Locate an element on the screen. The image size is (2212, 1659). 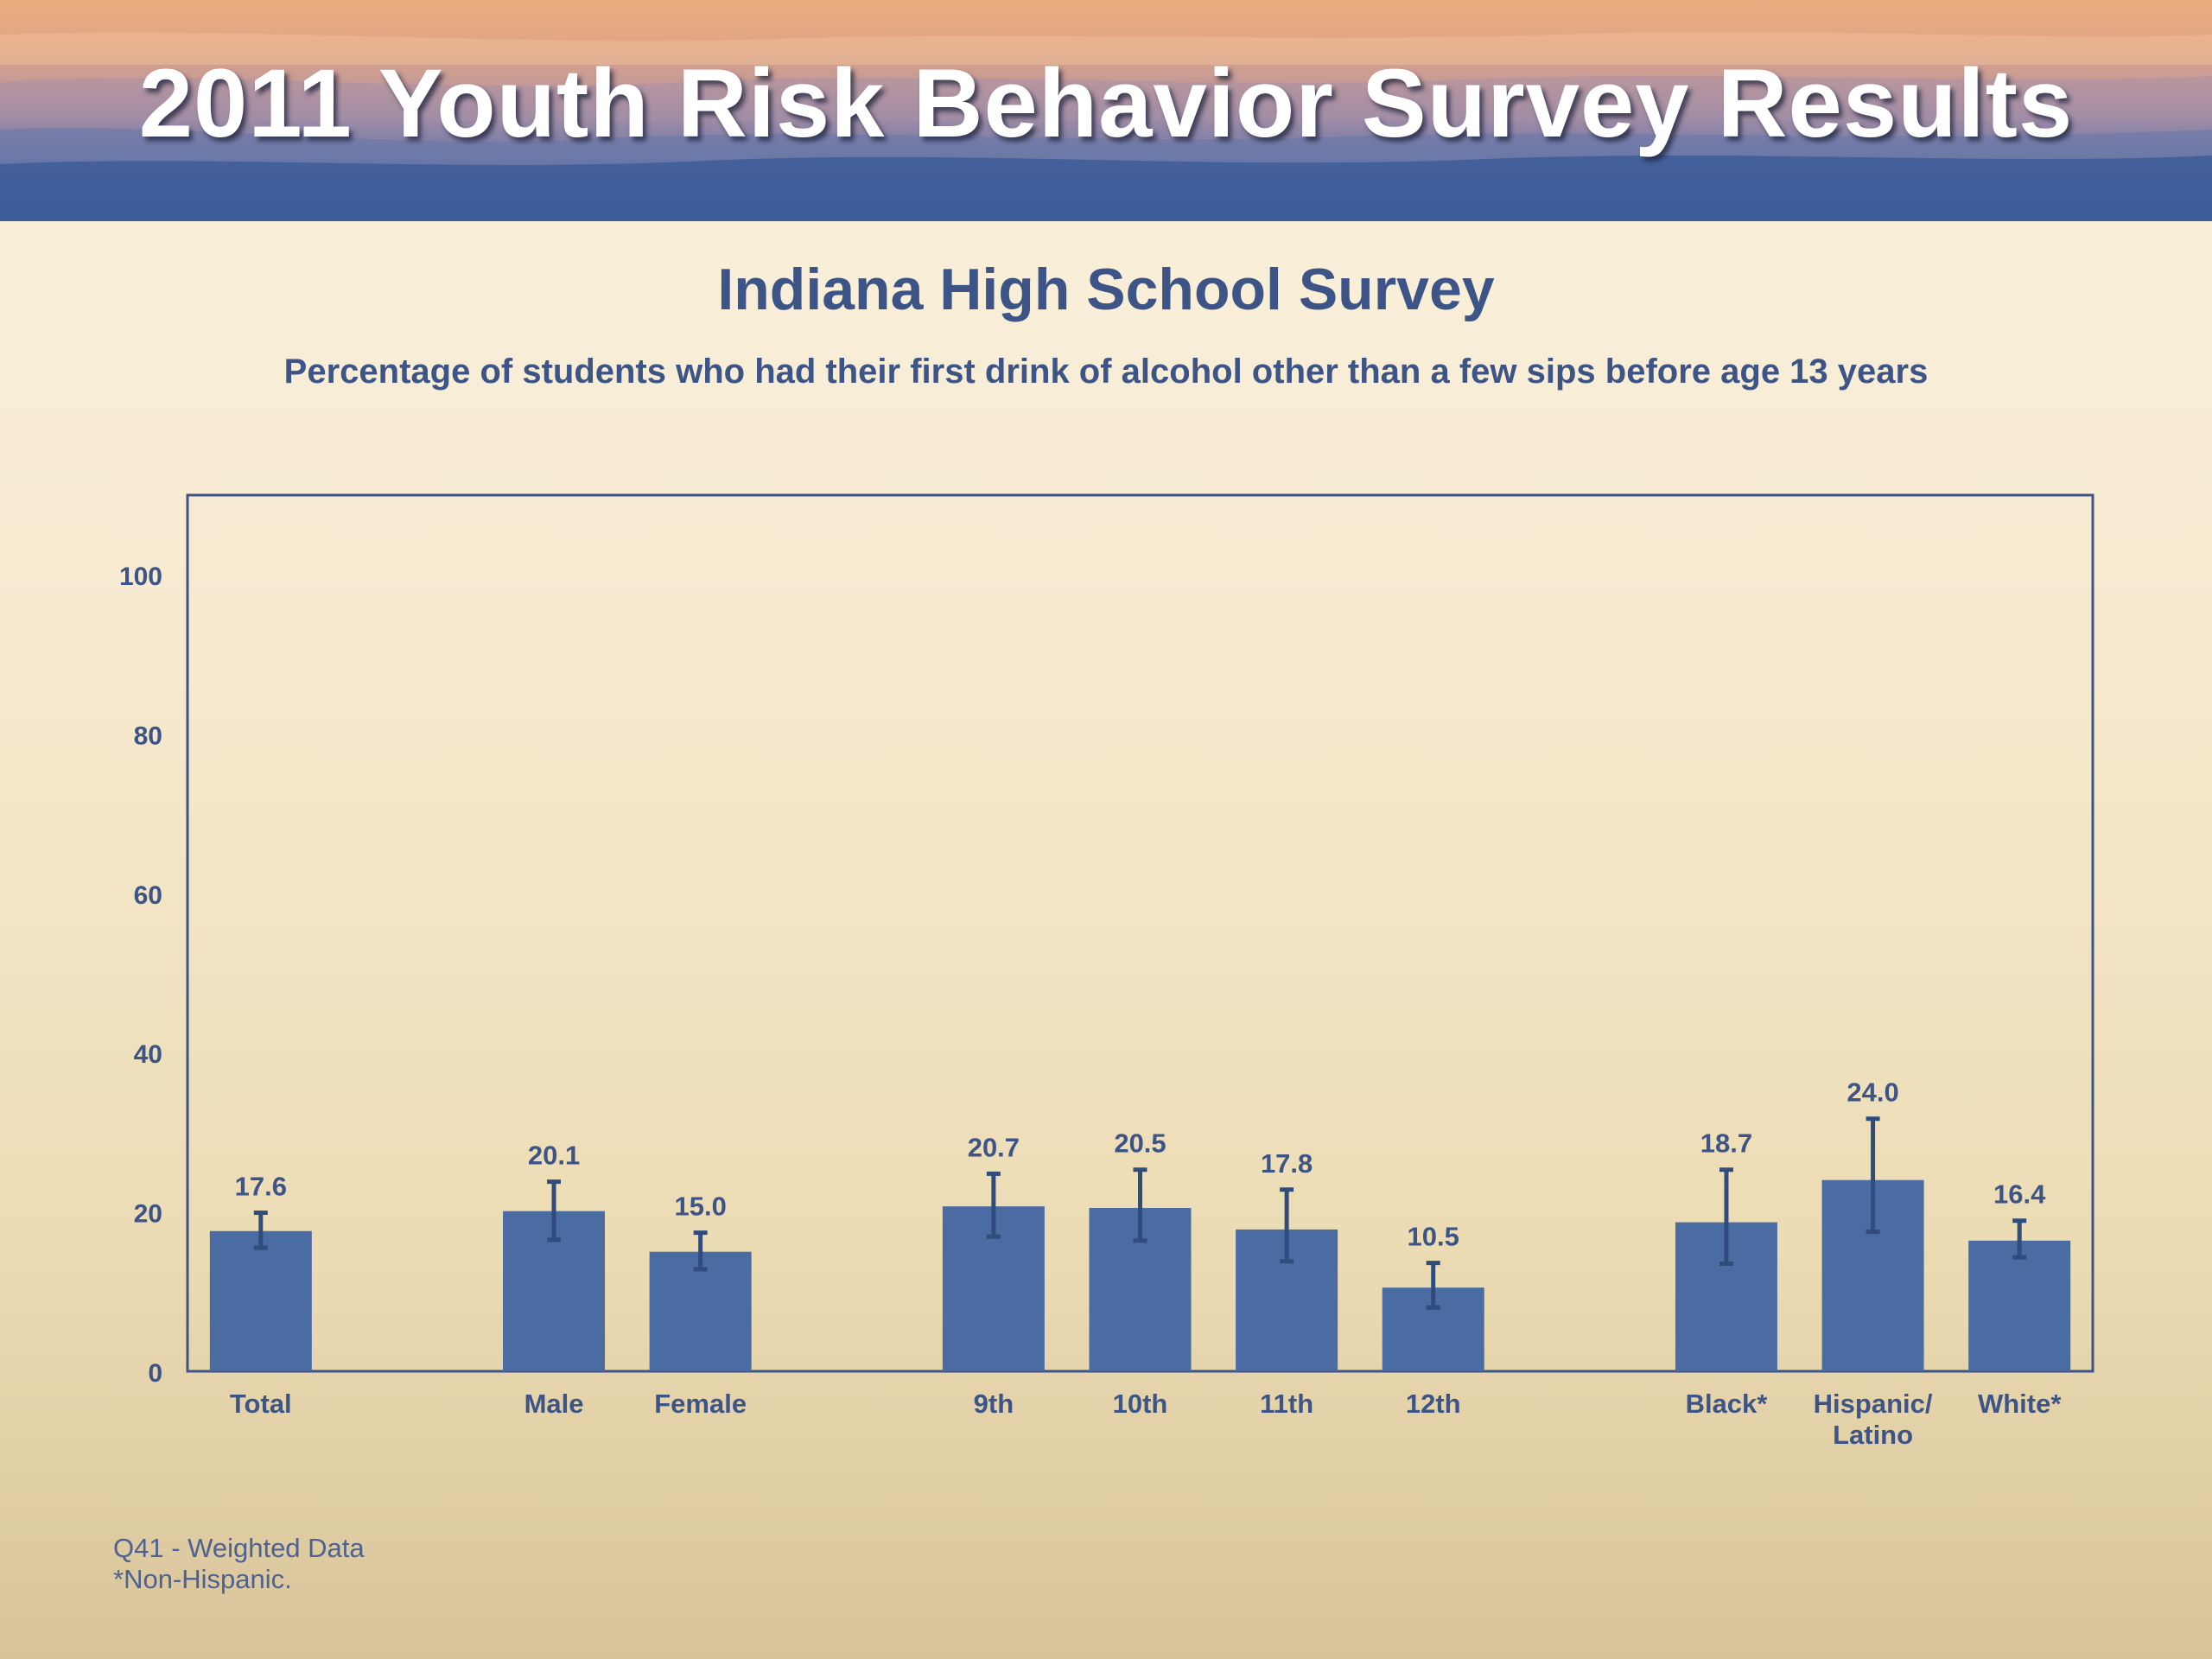
data-label: 20.1 is located at coordinates (554, 1156).